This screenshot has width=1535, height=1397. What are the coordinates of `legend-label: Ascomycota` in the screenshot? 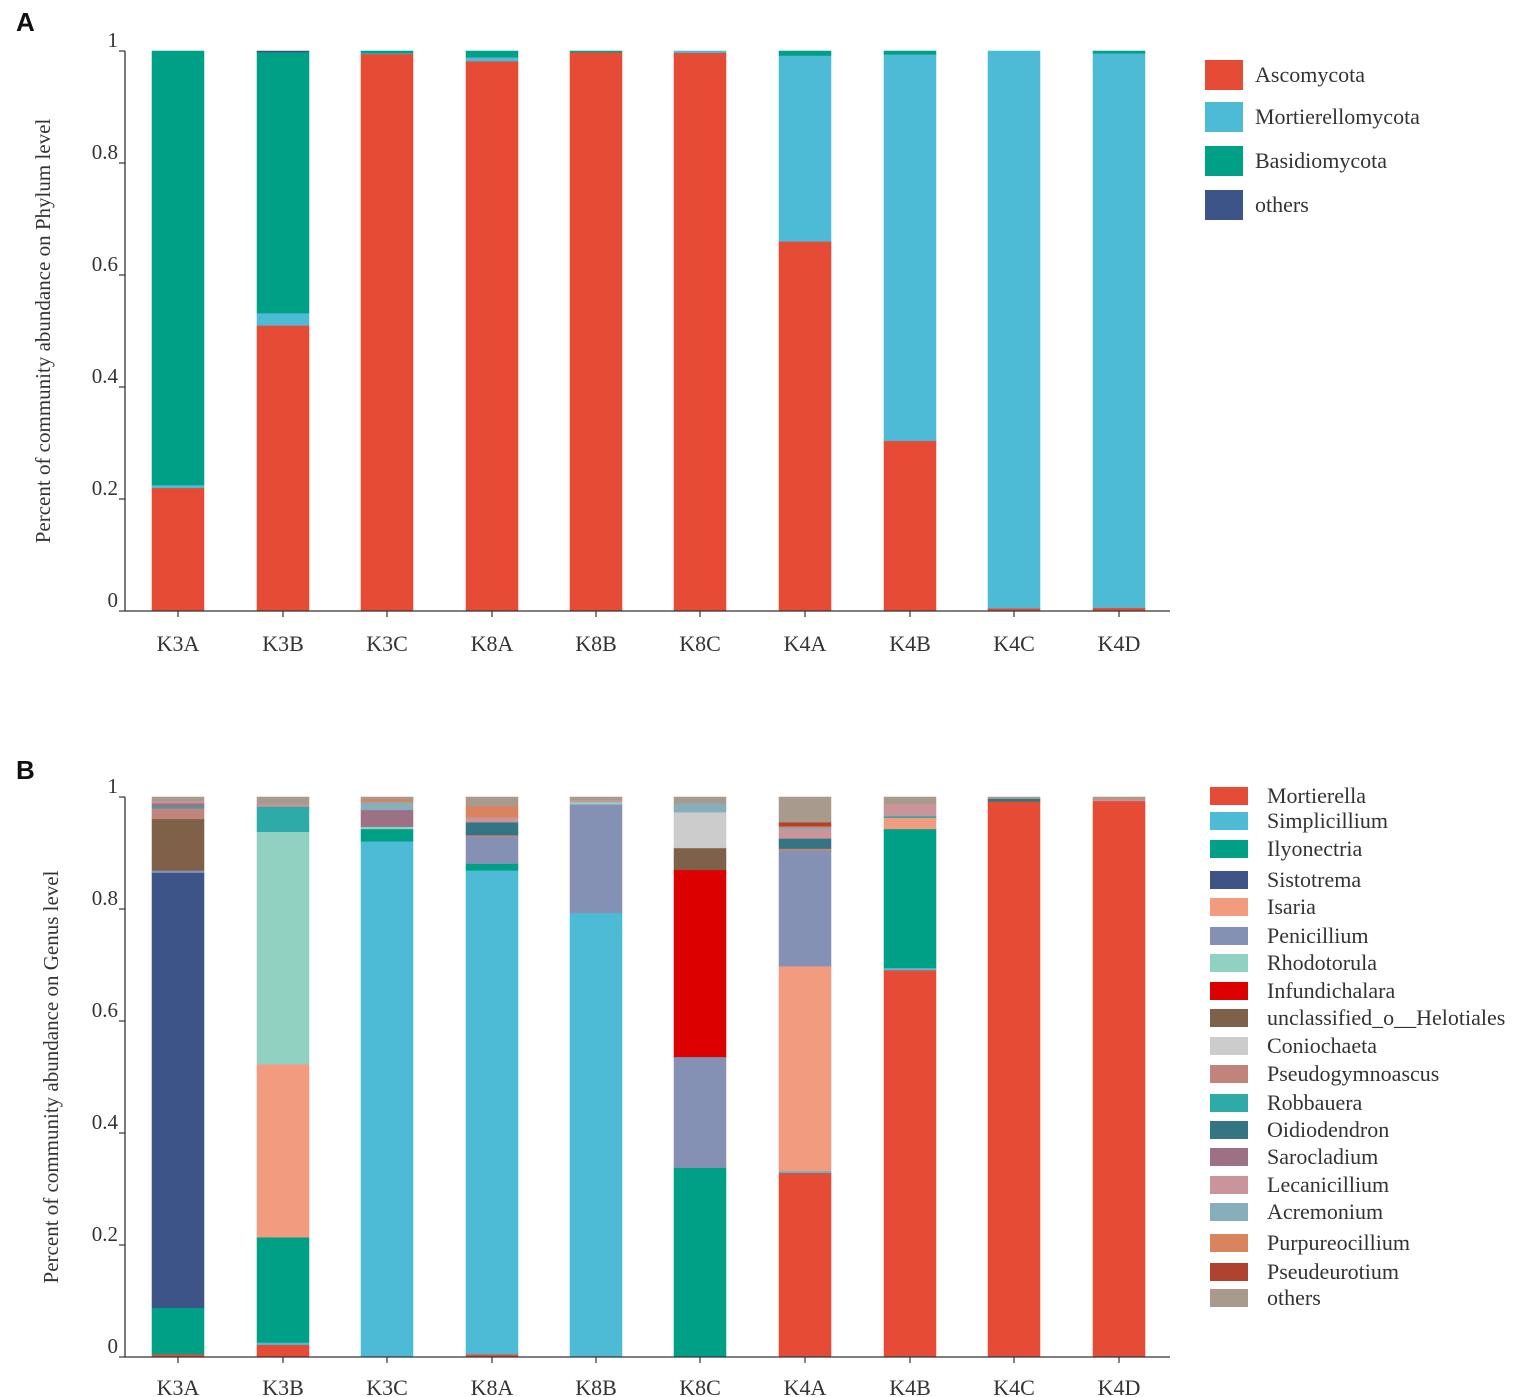 It's located at (1310, 74).